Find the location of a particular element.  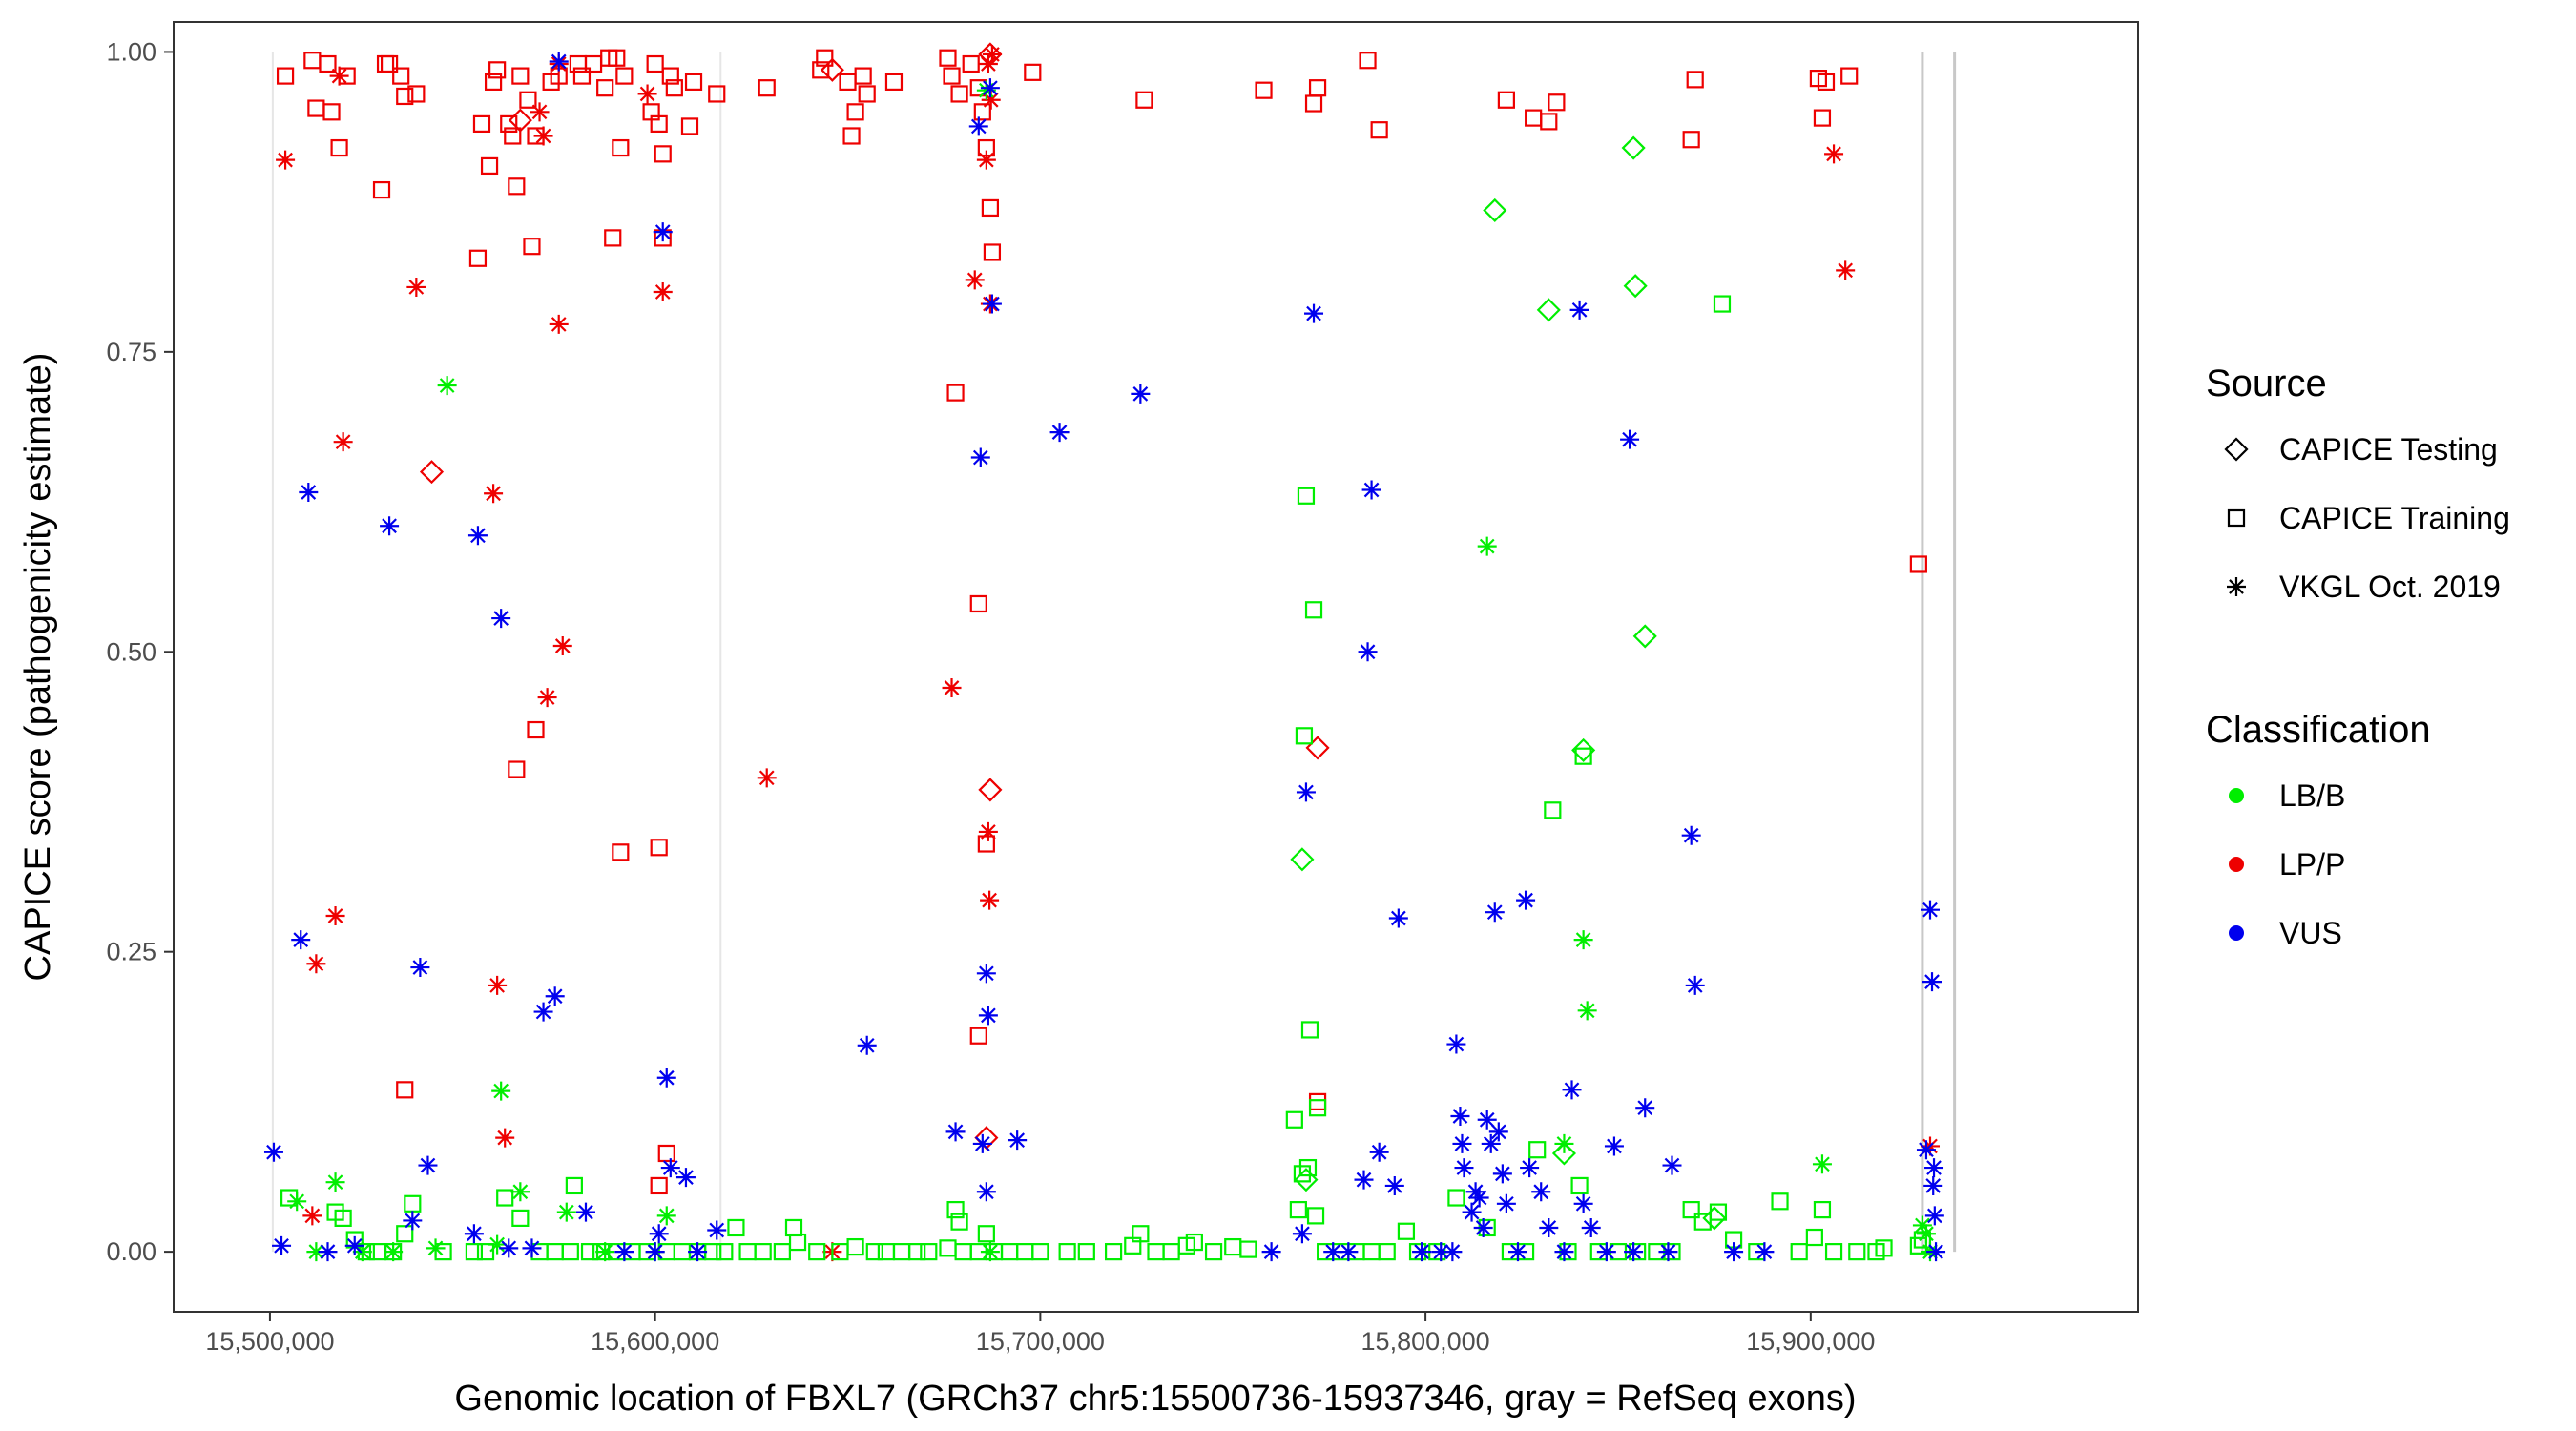

y-tick-label: 0.25 is located at coordinates (131, 952).